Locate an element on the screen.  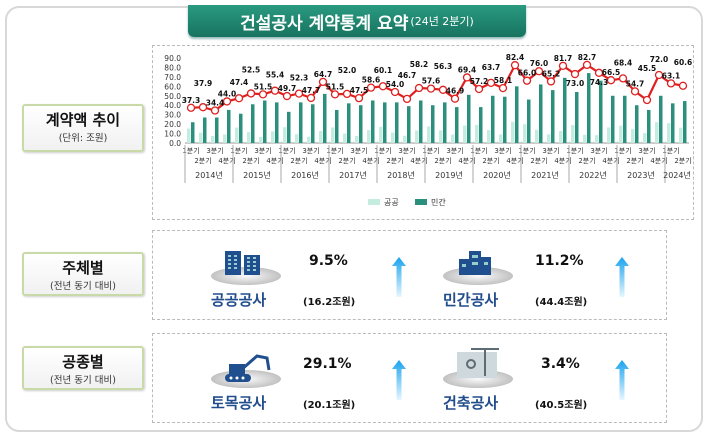
total-data-label: 57.6 is located at coordinates (431, 81).